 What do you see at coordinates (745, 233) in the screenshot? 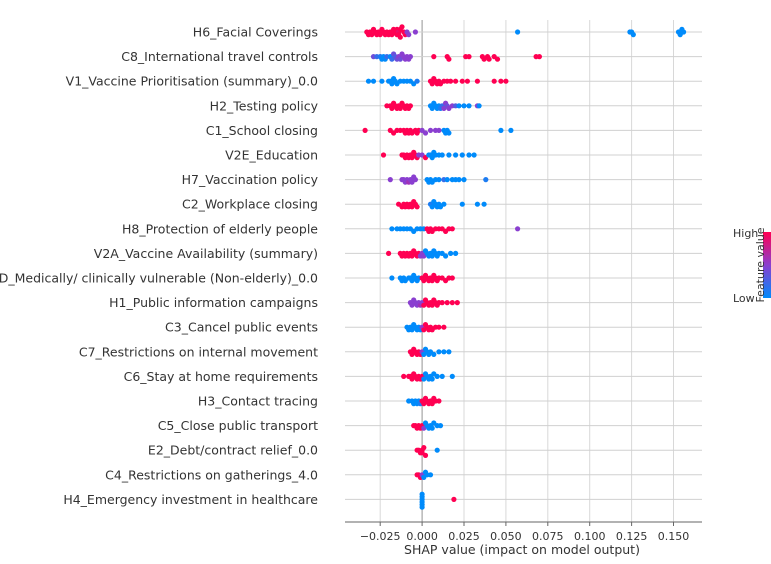
I see `colorbar-high-label: High` at bounding box center [745, 233].